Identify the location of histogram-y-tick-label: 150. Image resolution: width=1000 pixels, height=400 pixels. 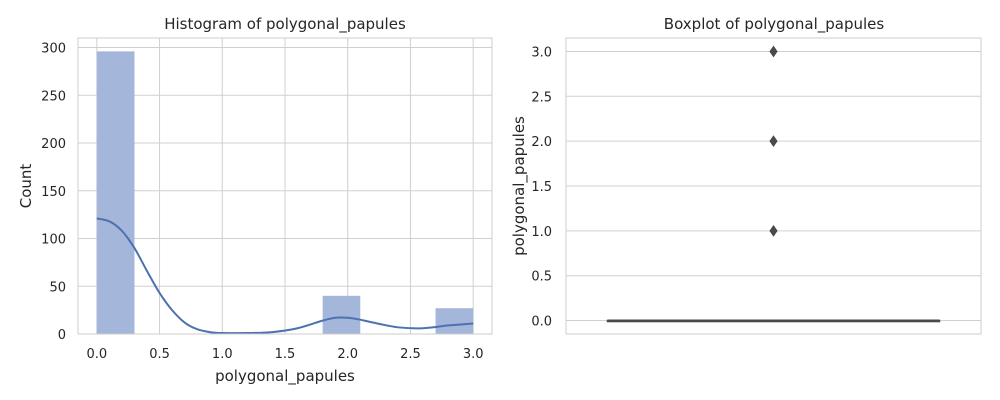
(53, 192).